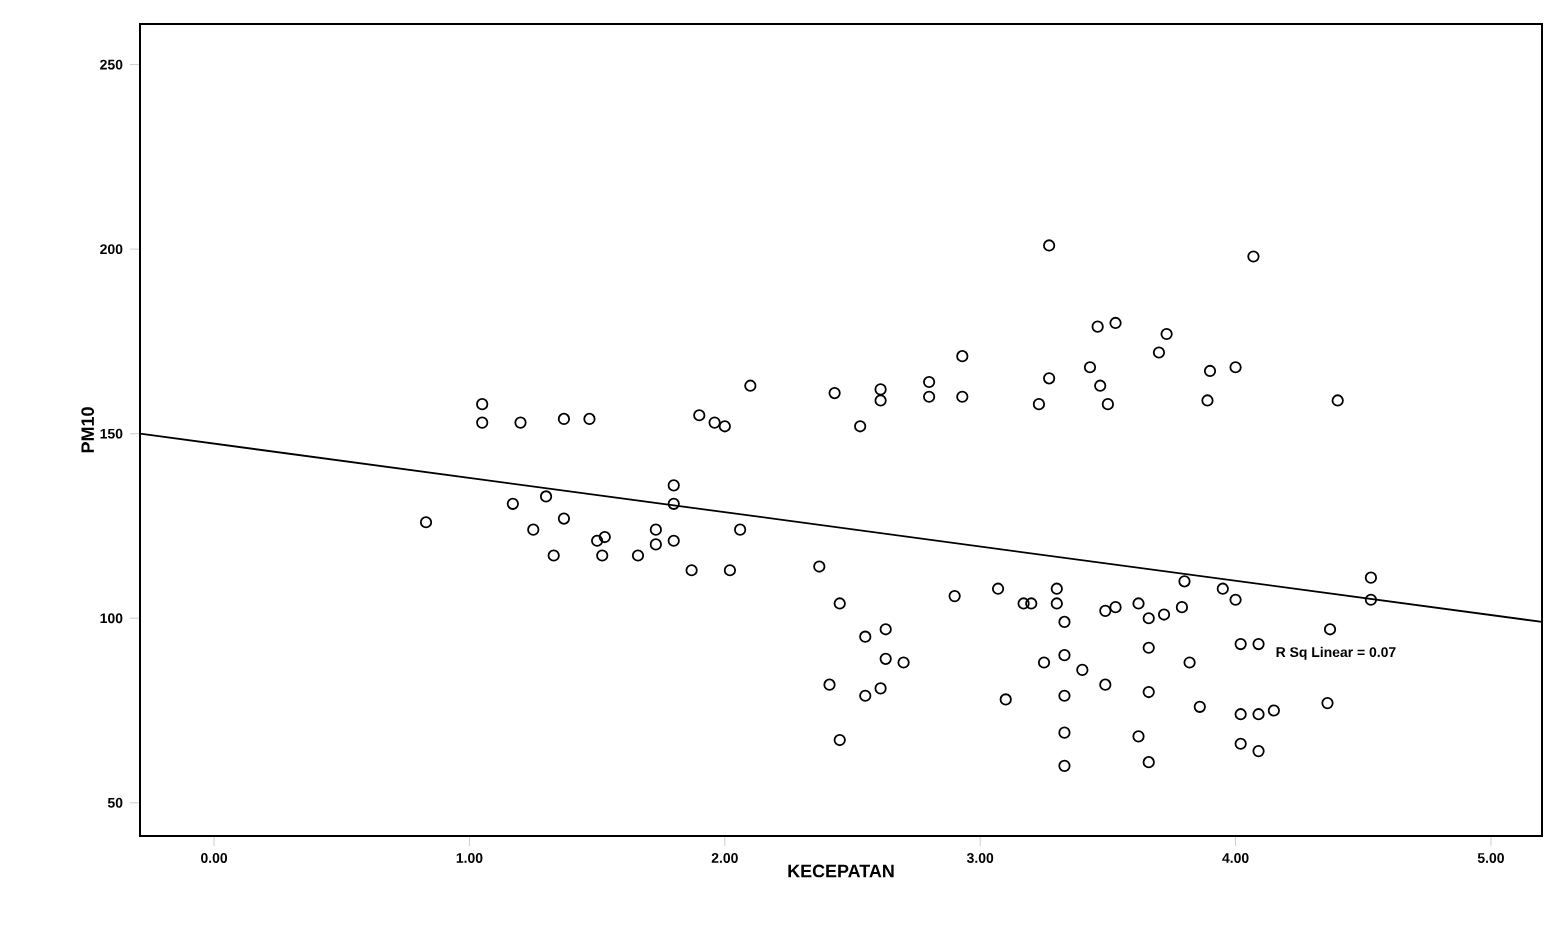 The image size is (1546, 926). What do you see at coordinates (841, 871) in the screenshot?
I see `x-axis-title: KECEPATAN` at bounding box center [841, 871].